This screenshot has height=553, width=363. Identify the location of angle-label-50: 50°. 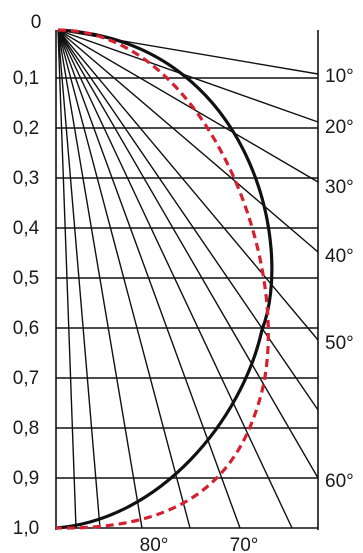
(339, 343).